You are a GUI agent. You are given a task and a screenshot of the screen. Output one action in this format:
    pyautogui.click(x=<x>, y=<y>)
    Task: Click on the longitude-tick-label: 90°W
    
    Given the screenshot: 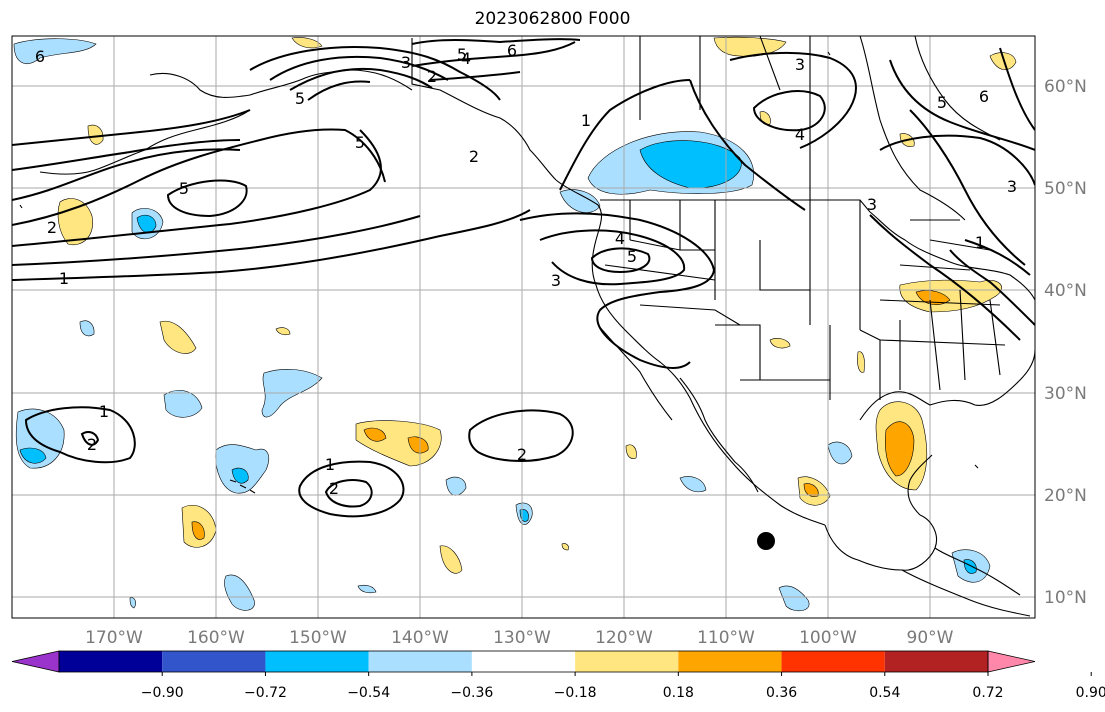 What is the action you would take?
    pyautogui.click(x=930, y=638)
    